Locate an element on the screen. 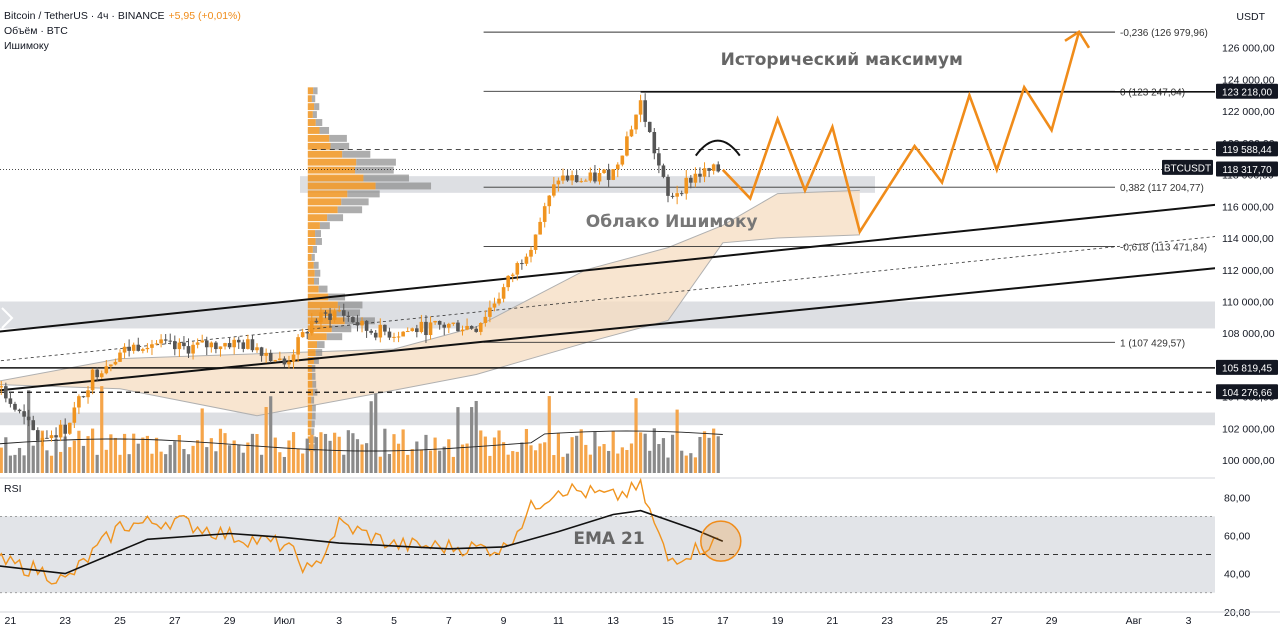 Image resolution: width=1280 pixels, height=639 pixels. fib-level-label: -0,236 (126 979,96) is located at coordinates (1164, 33).